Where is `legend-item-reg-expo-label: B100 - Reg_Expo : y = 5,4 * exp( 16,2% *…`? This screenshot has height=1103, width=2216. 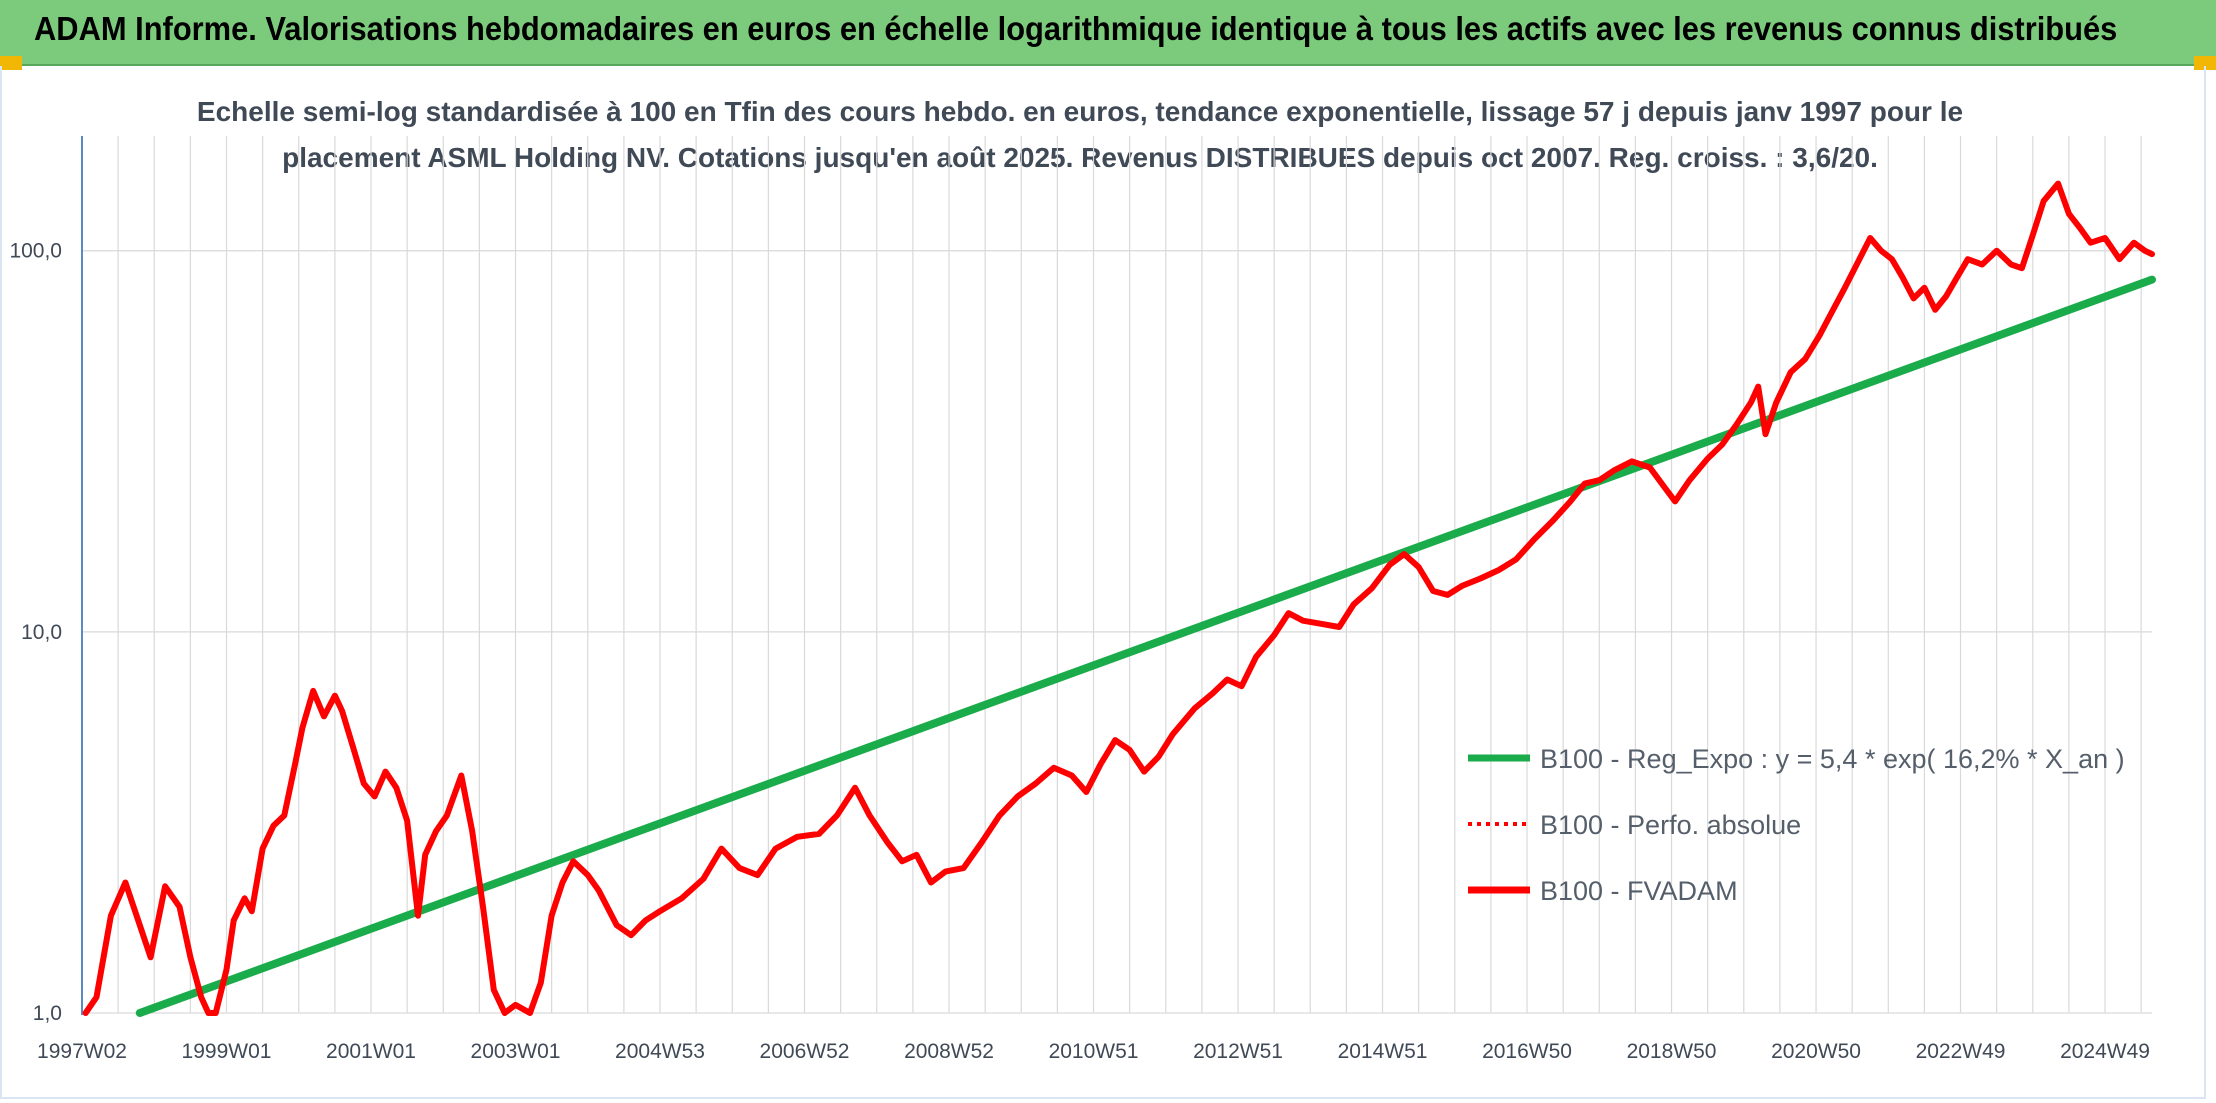
legend-item-reg-expo-label: B100 - Reg_Expo : y = 5,4 * exp( 16,2% *… is located at coordinates (1832, 759).